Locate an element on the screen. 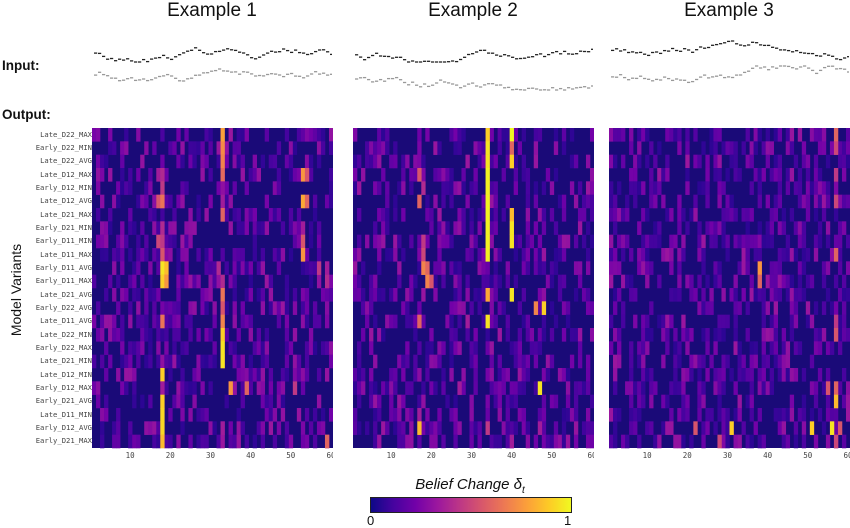 The image size is (850, 528). model-variant-label: Early_D11_MAX is located at coordinates (63, 281).